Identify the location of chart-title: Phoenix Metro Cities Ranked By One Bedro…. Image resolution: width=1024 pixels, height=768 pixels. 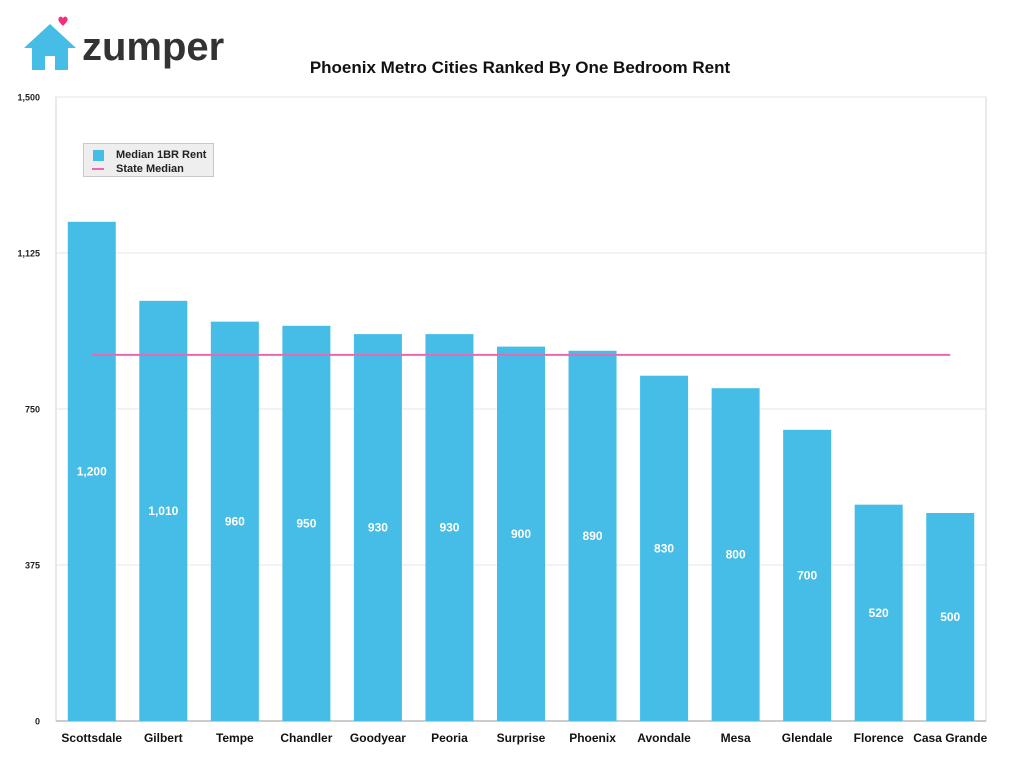
(520, 67).